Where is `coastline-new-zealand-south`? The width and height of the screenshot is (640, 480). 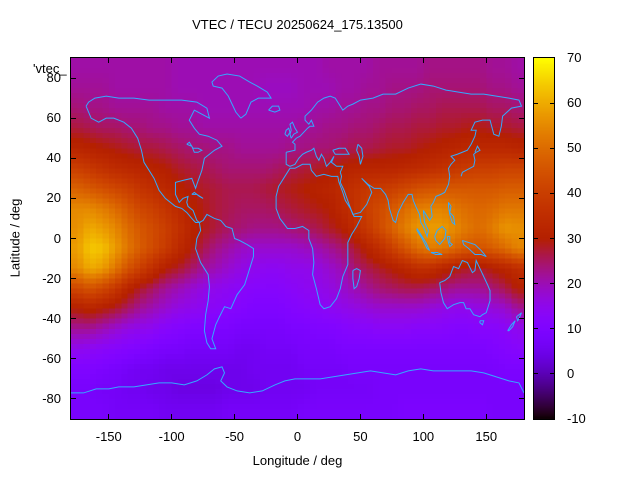
coastline-new-zealand-south is located at coordinates (512, 326).